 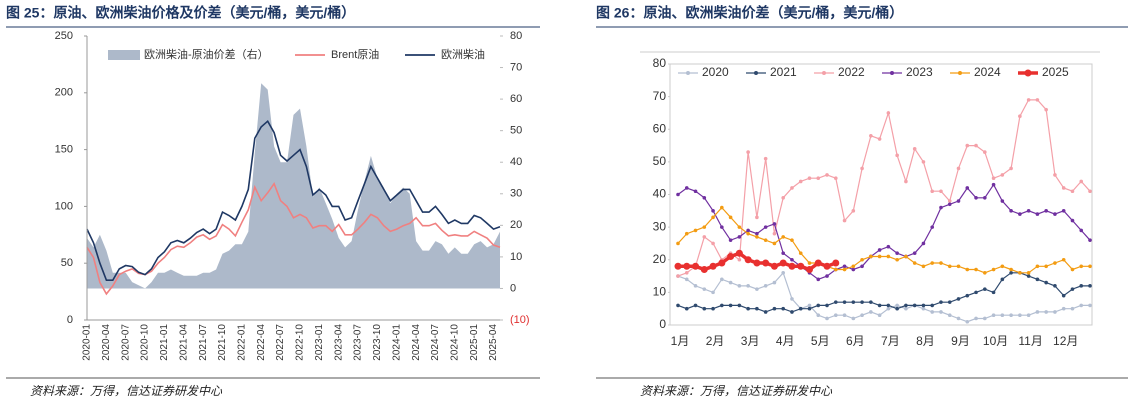 I want to click on x-tick-label: 2021-10, so click(x=222, y=342).